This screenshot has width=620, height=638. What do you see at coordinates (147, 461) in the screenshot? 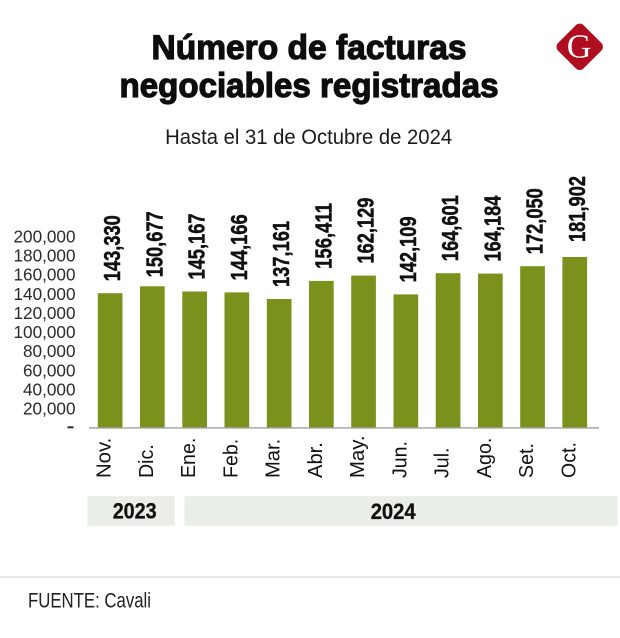
I see `svg-text: Dic.` at bounding box center [147, 461].